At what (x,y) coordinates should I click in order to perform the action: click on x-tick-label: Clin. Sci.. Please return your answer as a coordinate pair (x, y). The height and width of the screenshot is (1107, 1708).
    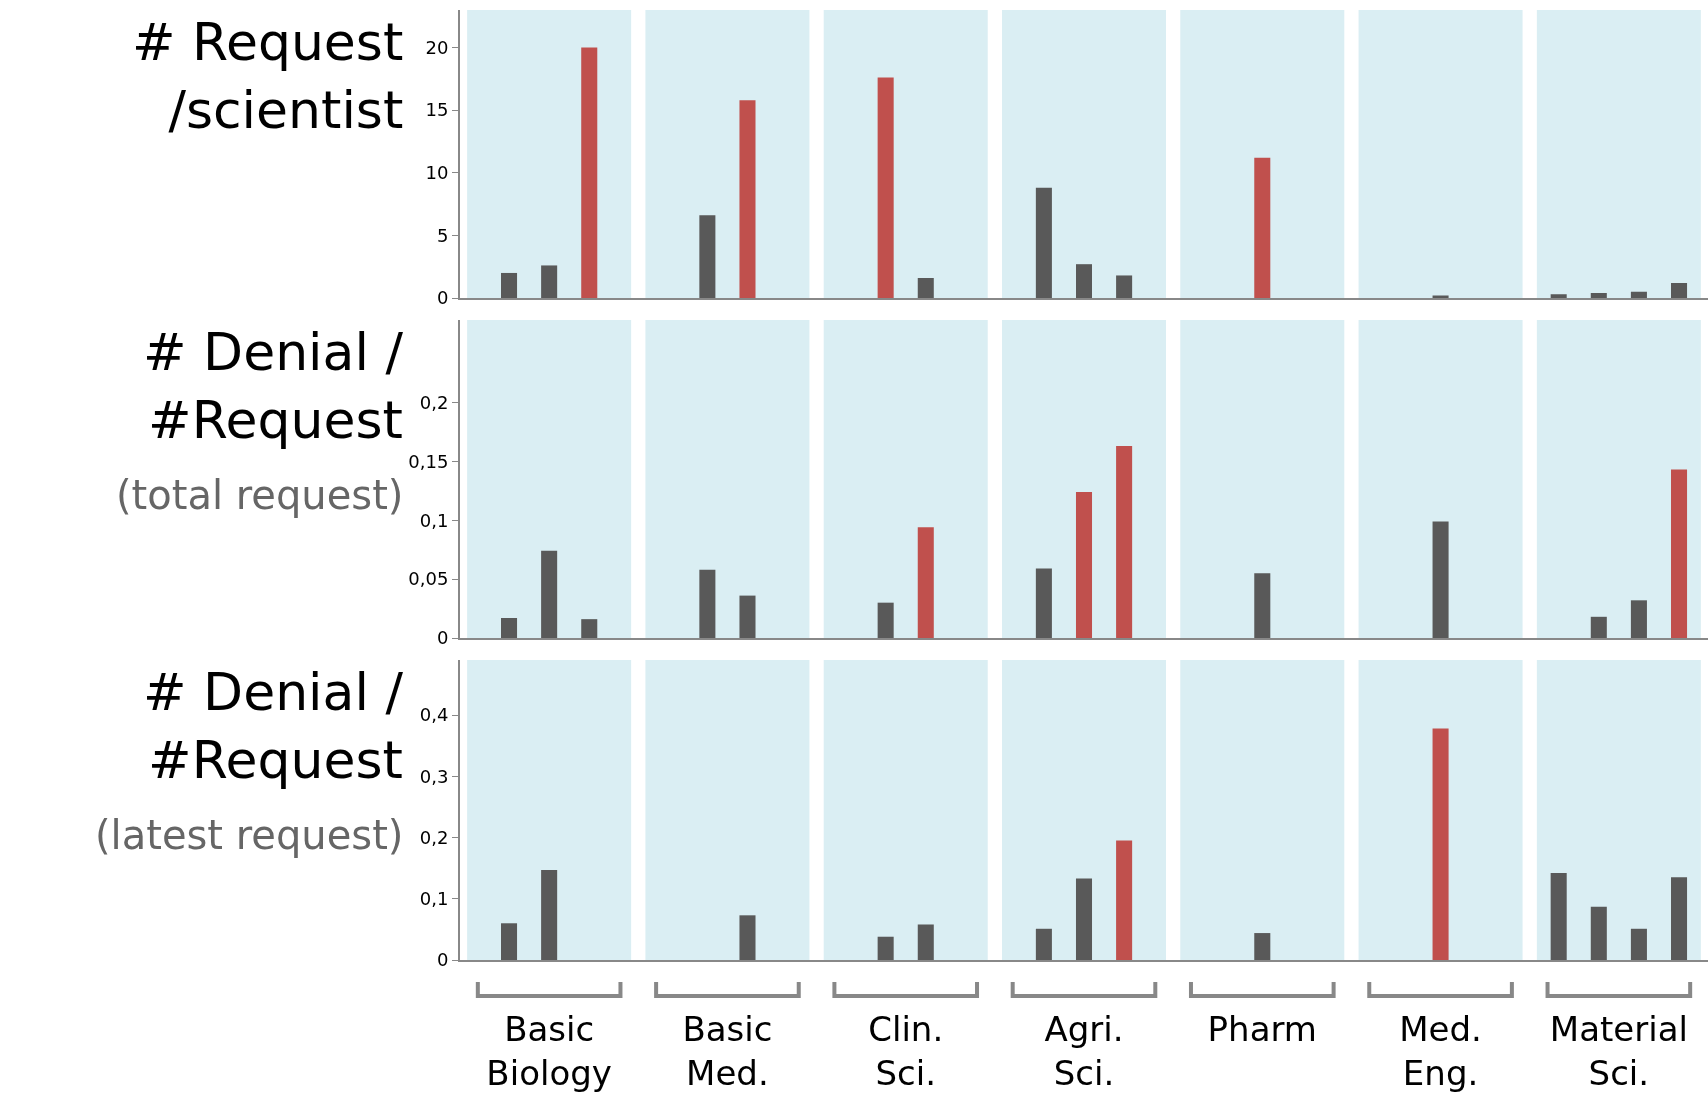
    Looking at the image, I should click on (906, 1050).